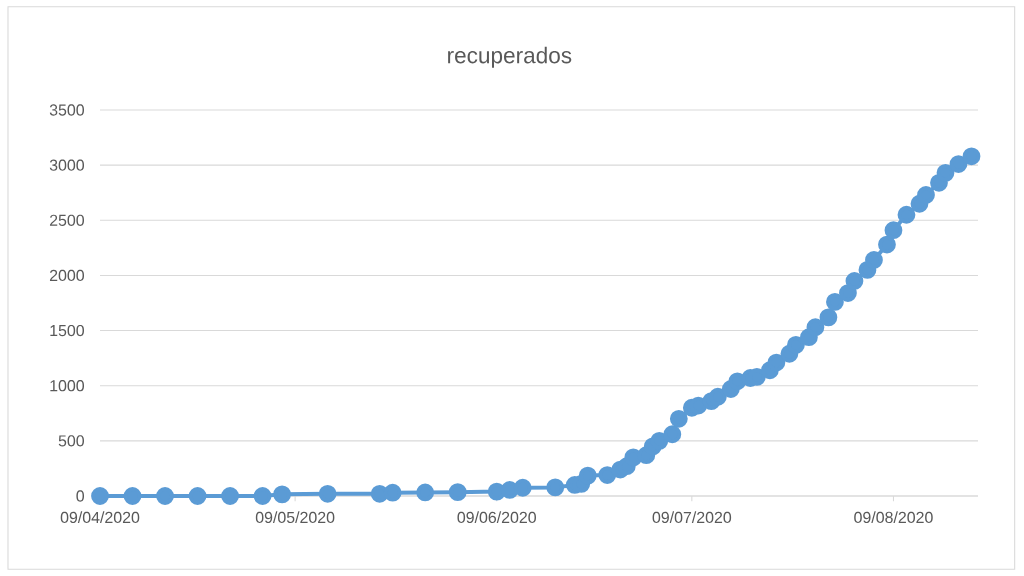  I want to click on y-tick-label: 0, so click(80, 496).